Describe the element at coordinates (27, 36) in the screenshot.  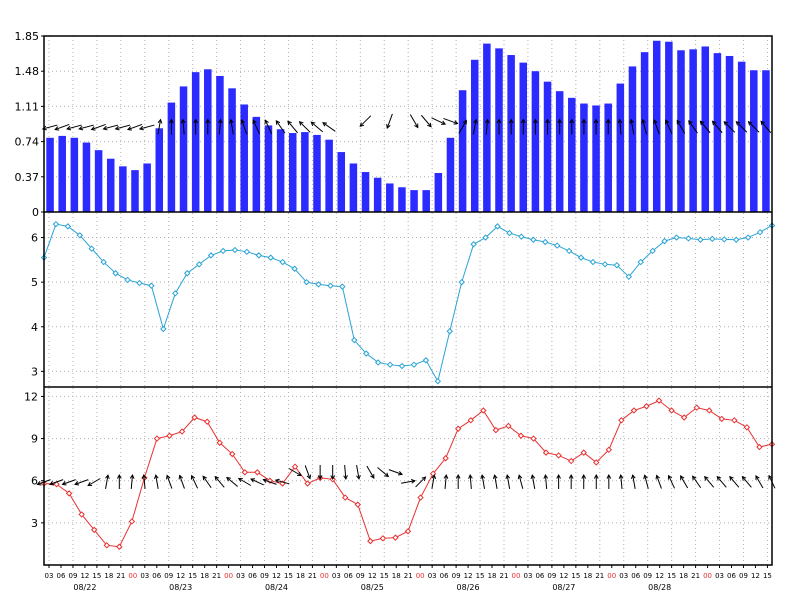
I see `y-tick-label: 1.85` at that location.